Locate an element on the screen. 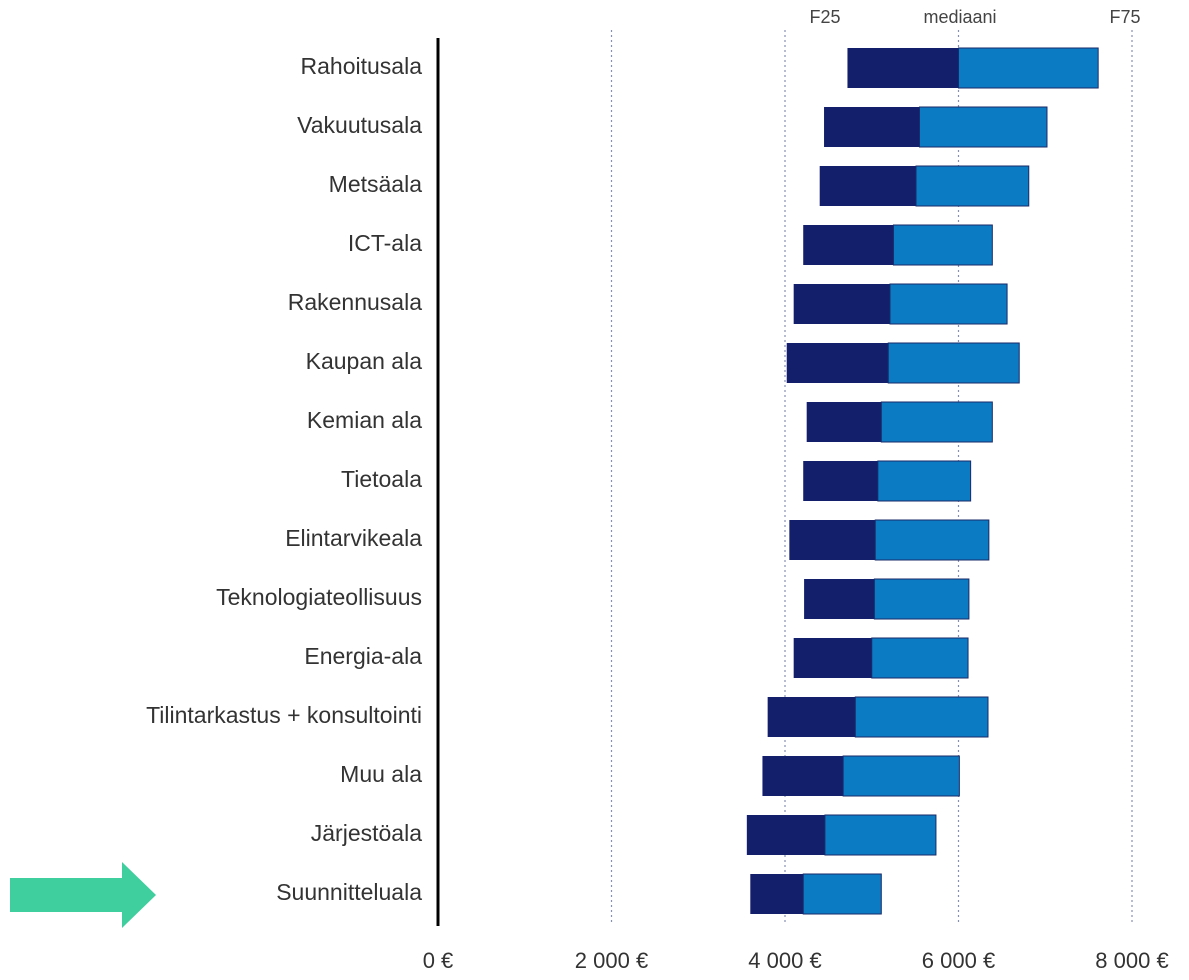 Image resolution: width=1189 pixels, height=980 pixels. category-label: Metsäala is located at coordinates (376, 184).